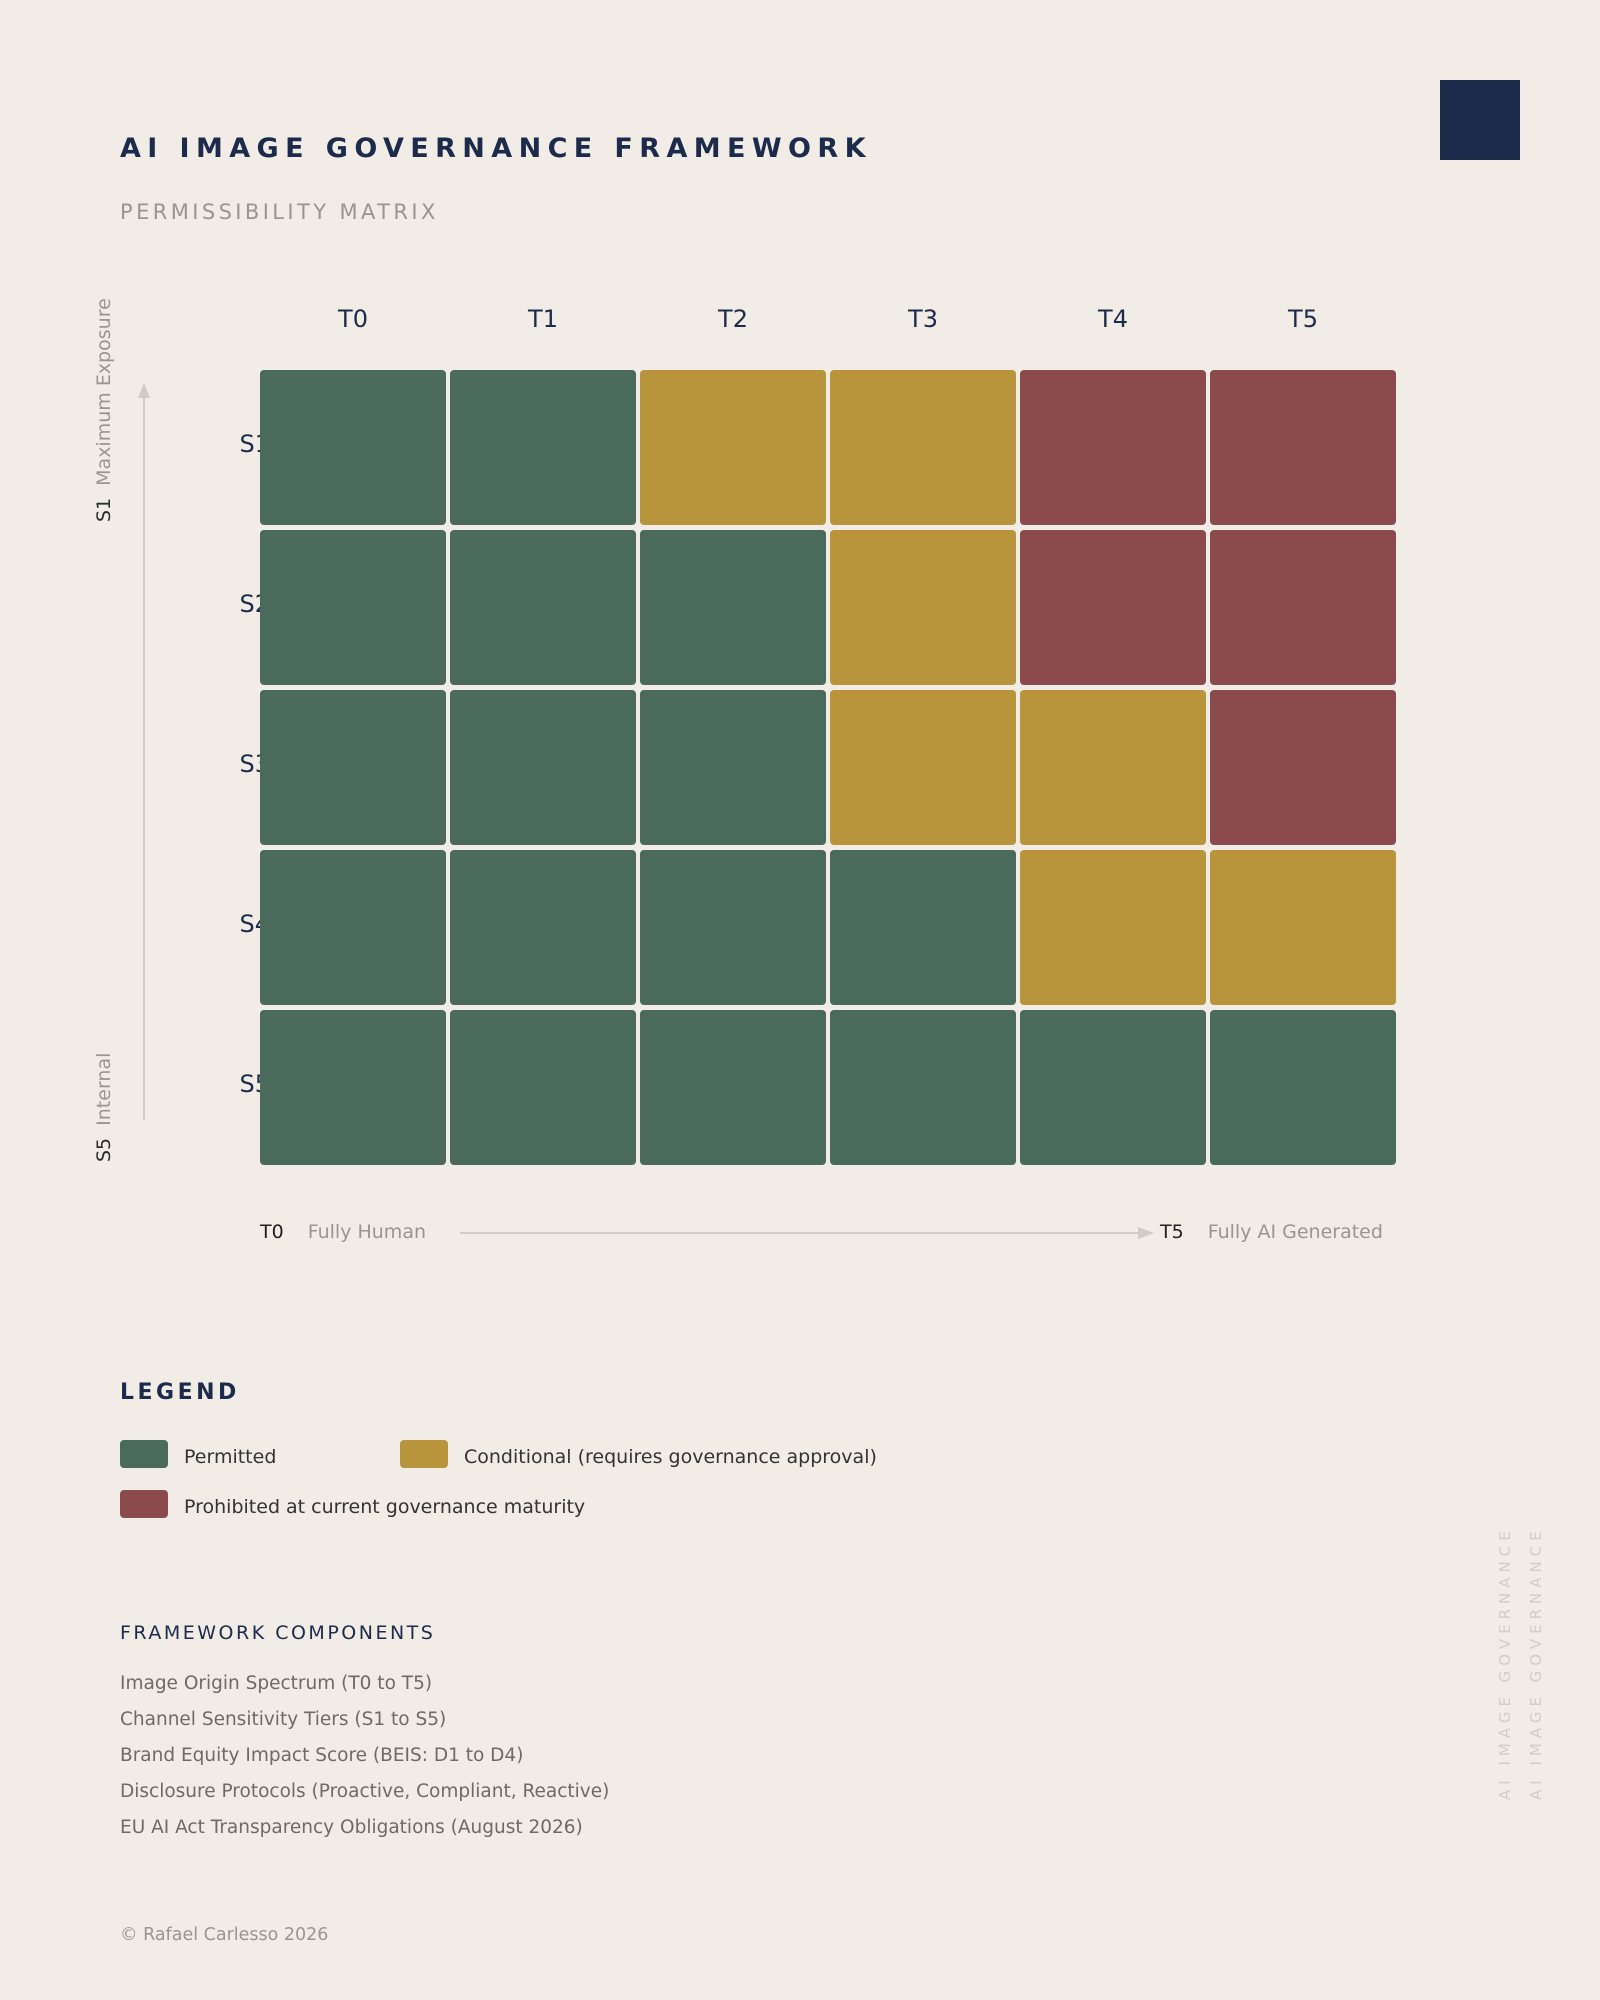 The image size is (1600, 2000). What do you see at coordinates (923, 767) in the screenshot?
I see `matrix-cell-s3-t3-conditional` at bounding box center [923, 767].